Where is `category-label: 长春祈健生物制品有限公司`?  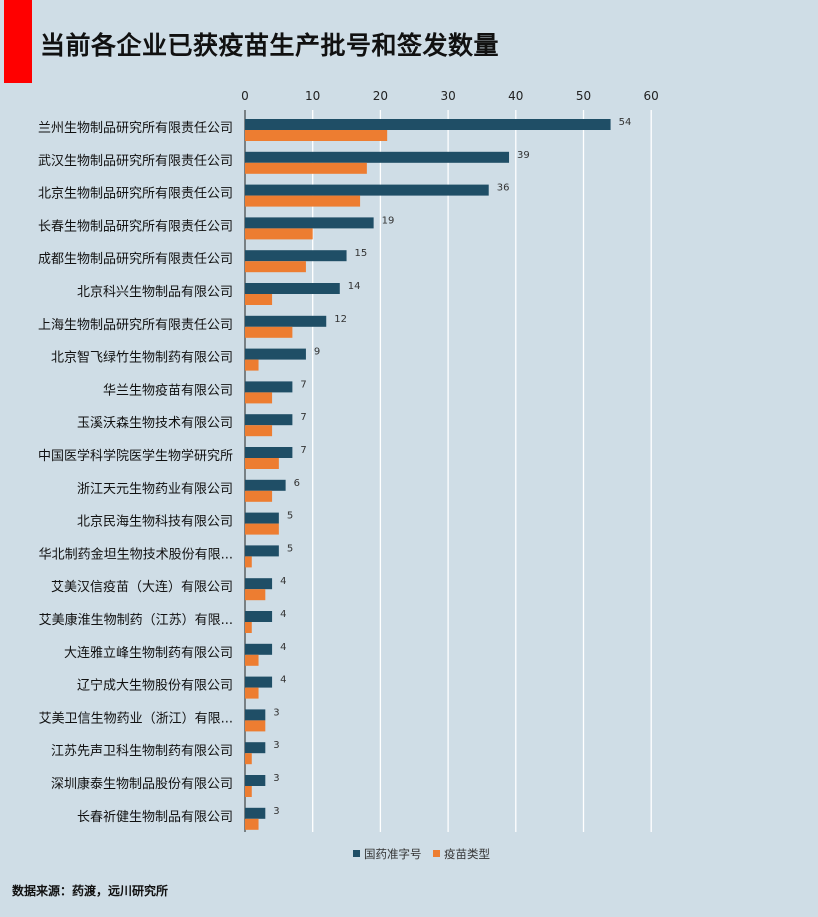 category-label: 长春祈健生物制品有限公司 is located at coordinates (155, 817).